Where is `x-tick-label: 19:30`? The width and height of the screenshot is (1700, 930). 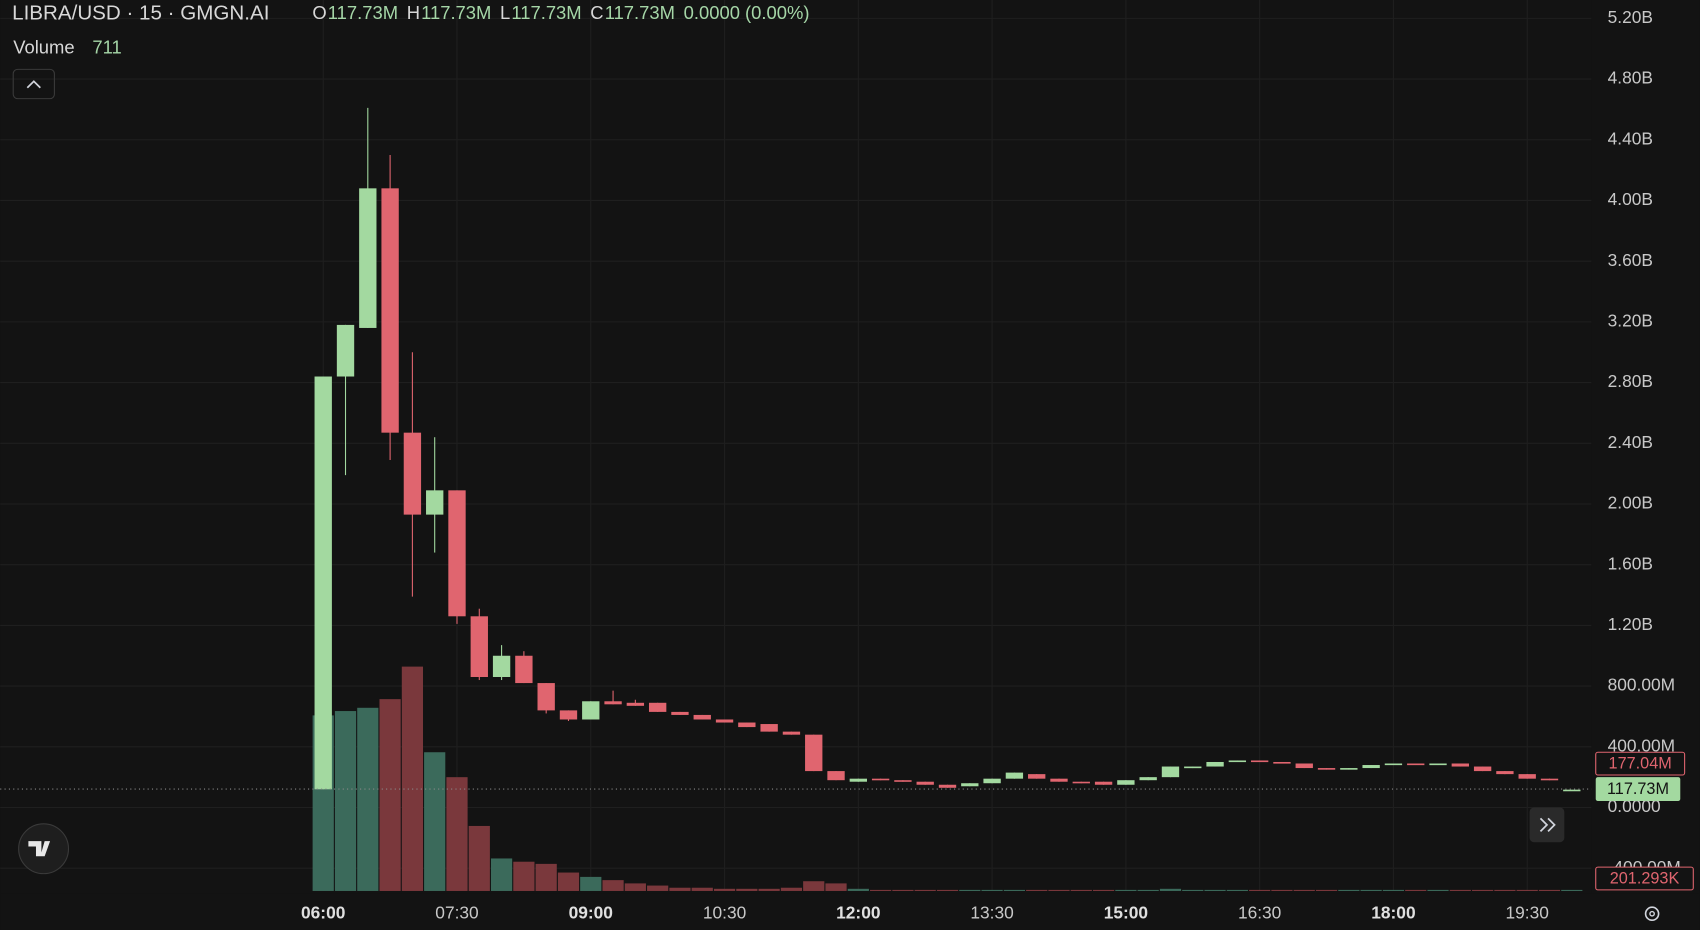 x-tick-label: 19:30 is located at coordinates (1527, 912).